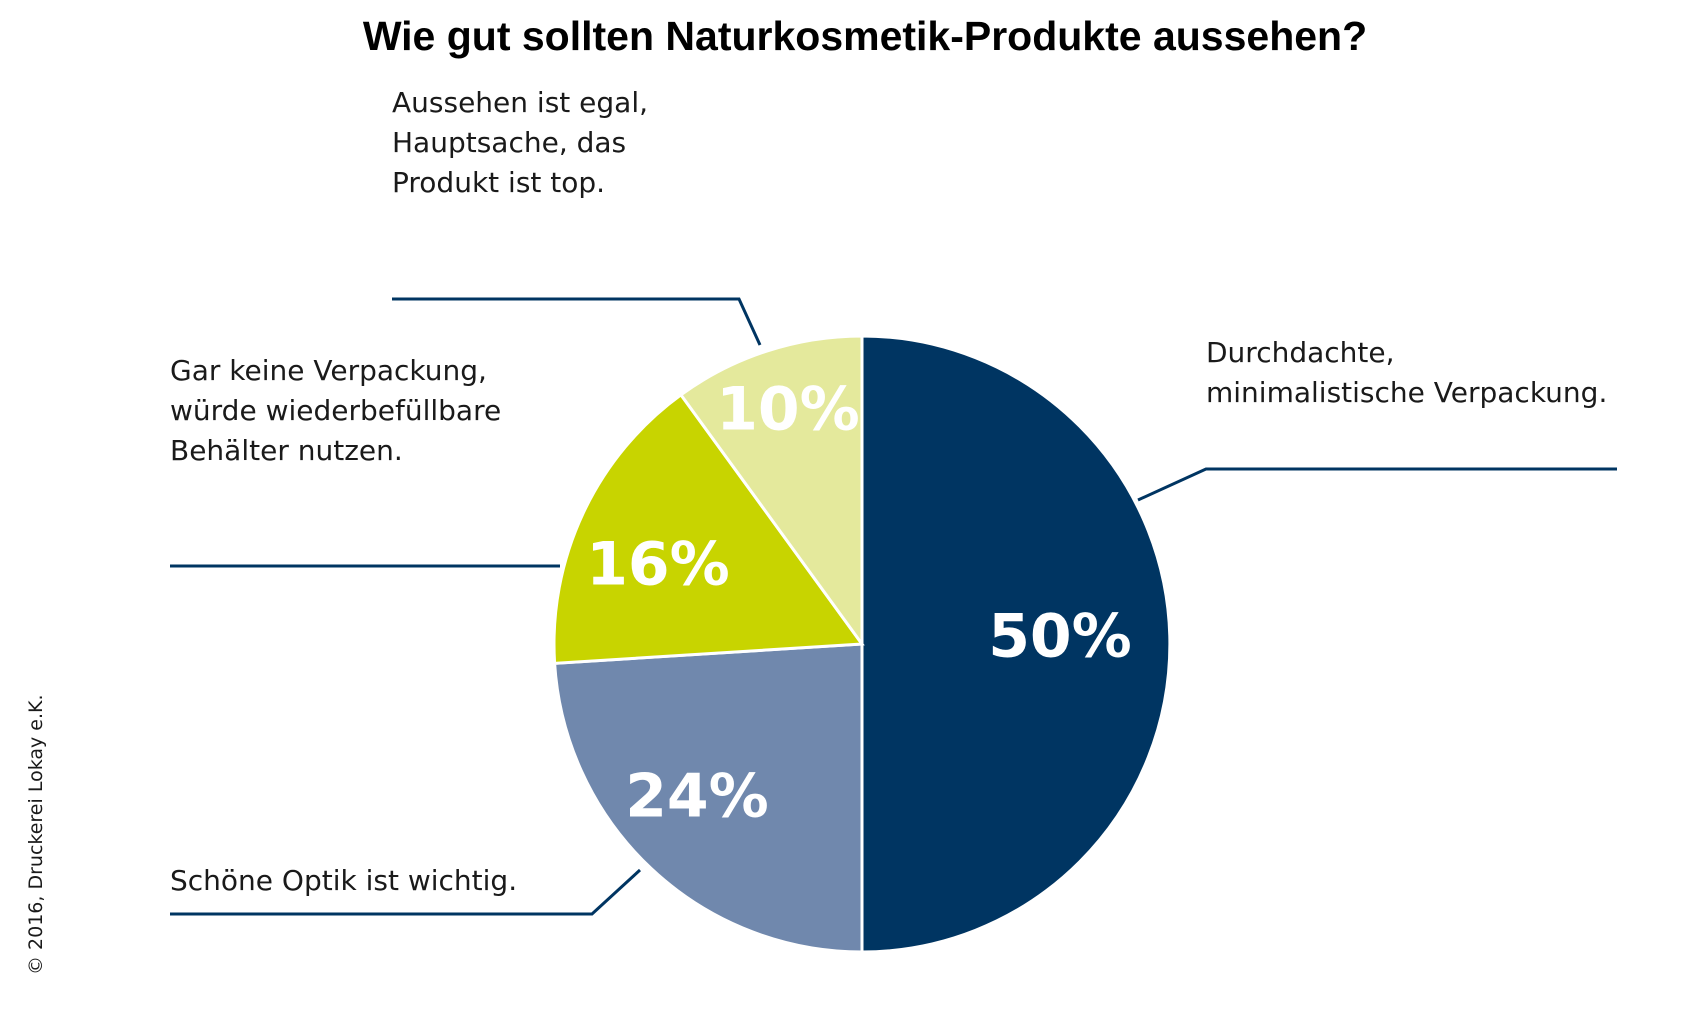 The width and height of the screenshot is (1694, 1010). I want to click on slice-aussehen-egal, so click(771, 491).